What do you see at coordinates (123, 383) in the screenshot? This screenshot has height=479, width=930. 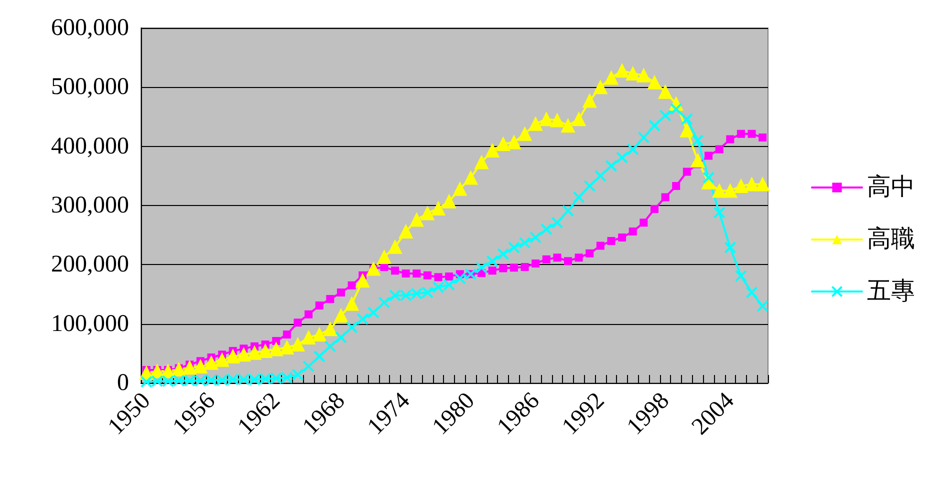 I see `y-tick-label: 0` at bounding box center [123, 383].